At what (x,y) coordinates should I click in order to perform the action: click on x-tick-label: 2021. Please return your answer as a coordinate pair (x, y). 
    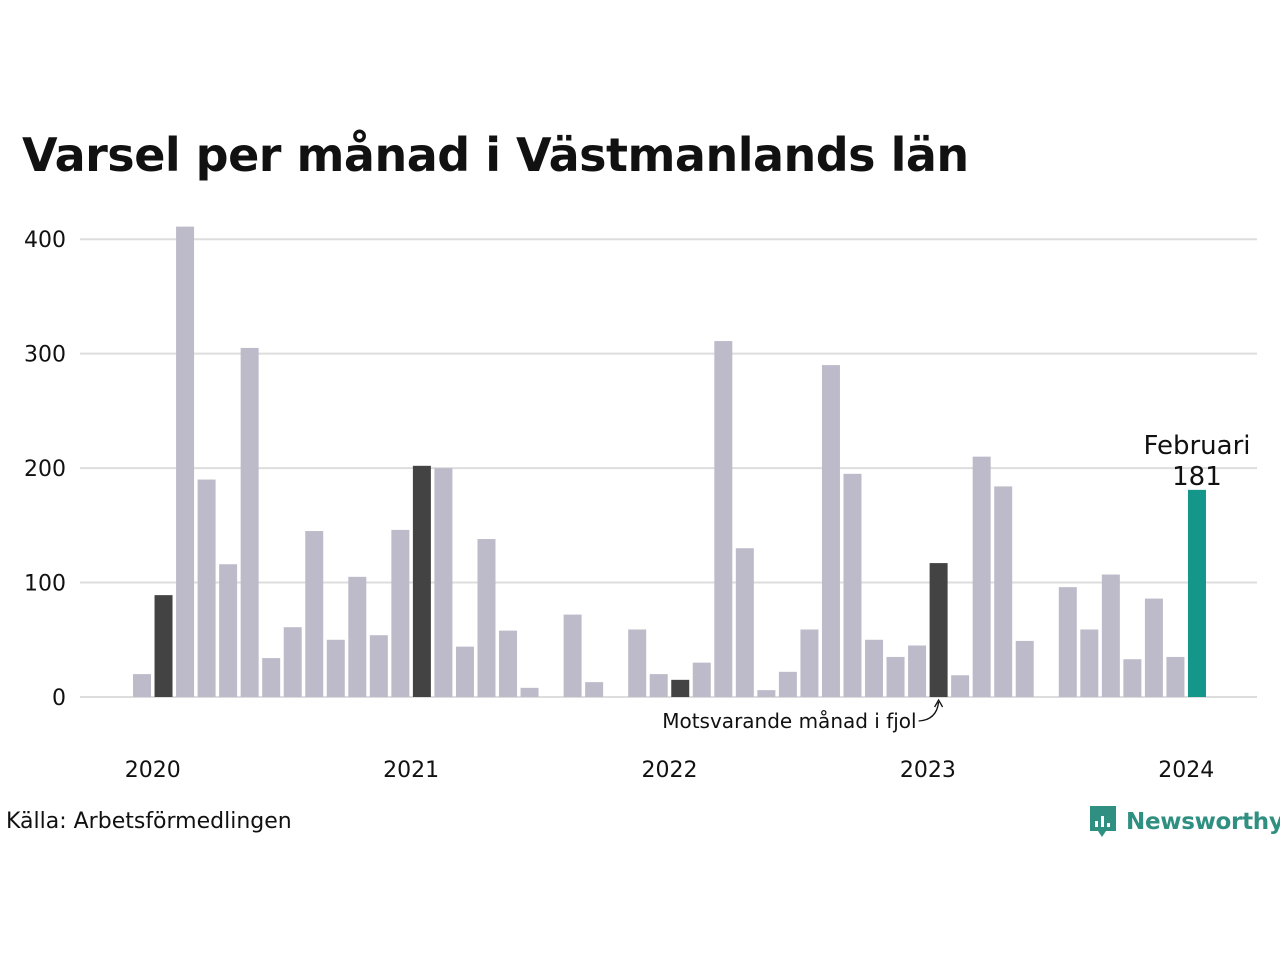
    Looking at the image, I should click on (411, 770).